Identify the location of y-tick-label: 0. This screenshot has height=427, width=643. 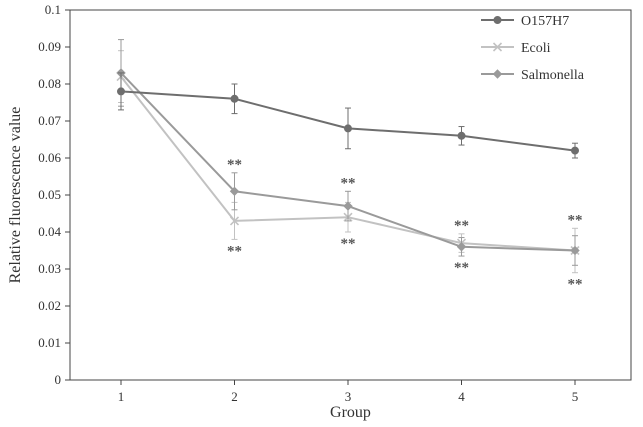
(58, 379).